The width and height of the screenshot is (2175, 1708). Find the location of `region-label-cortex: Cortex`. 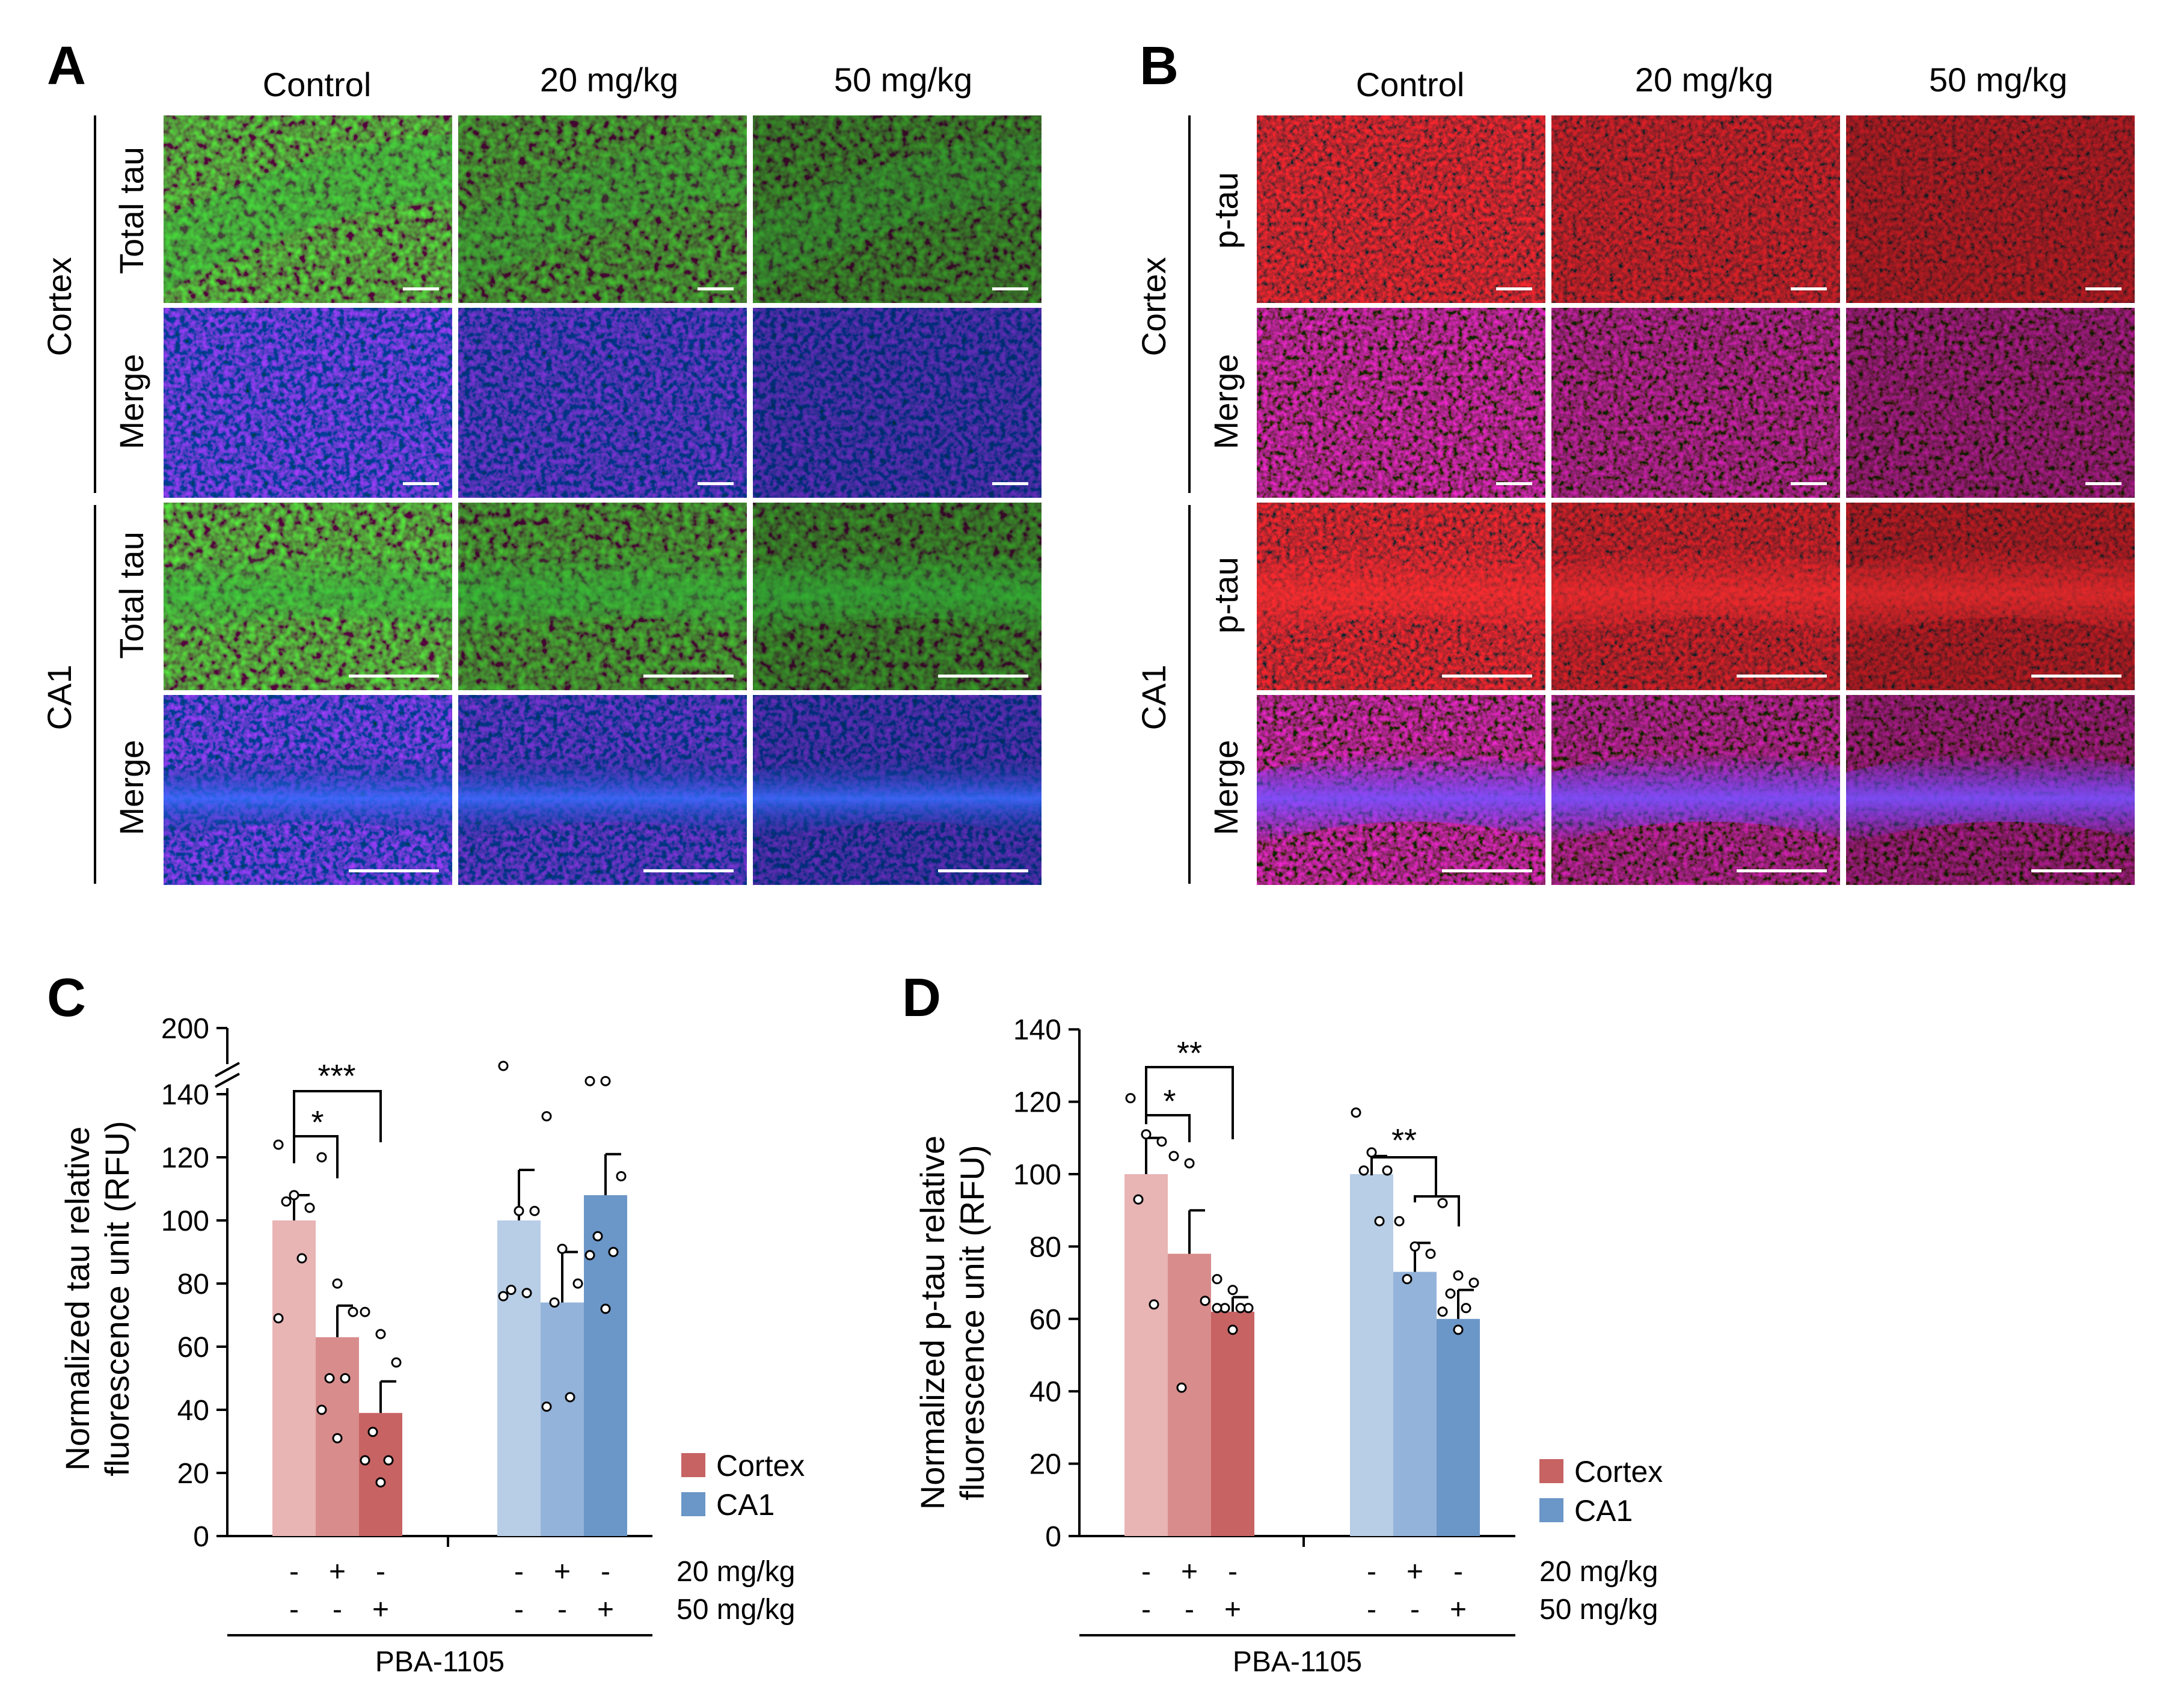

region-label-cortex: Cortex is located at coordinates (59, 307).